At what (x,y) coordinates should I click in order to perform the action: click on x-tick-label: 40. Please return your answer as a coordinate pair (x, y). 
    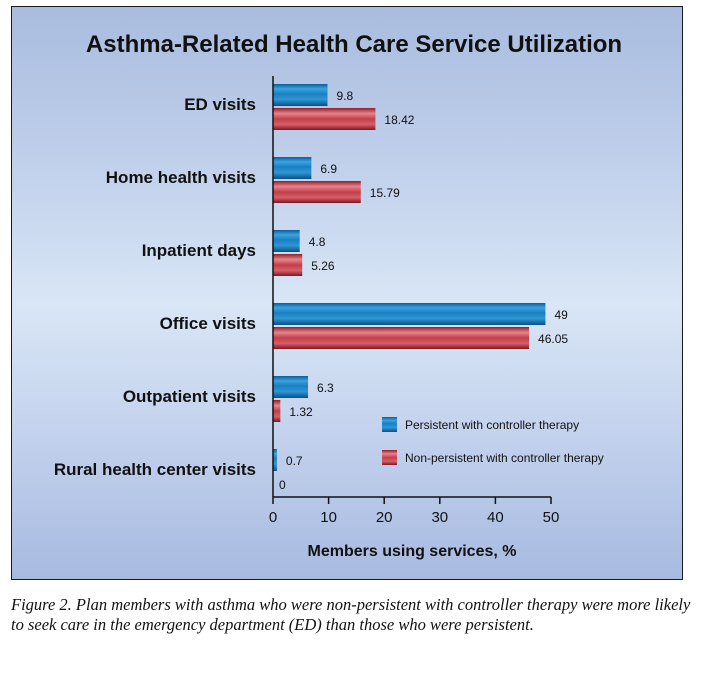
    Looking at the image, I should click on (495, 517).